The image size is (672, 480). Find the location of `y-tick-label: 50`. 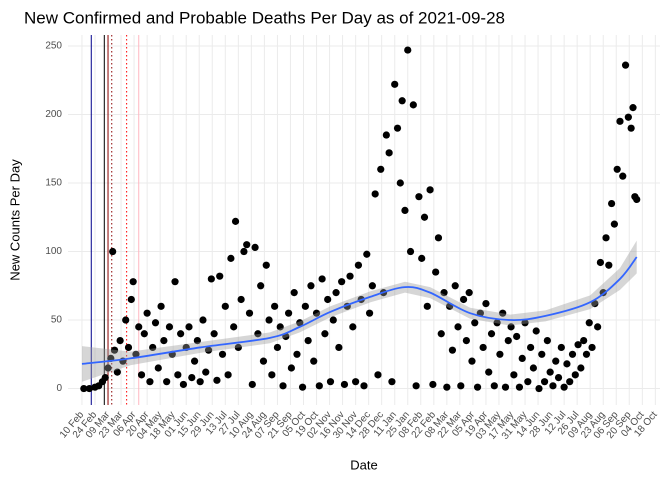

y-tick-label: 50 is located at coordinates (57, 320).